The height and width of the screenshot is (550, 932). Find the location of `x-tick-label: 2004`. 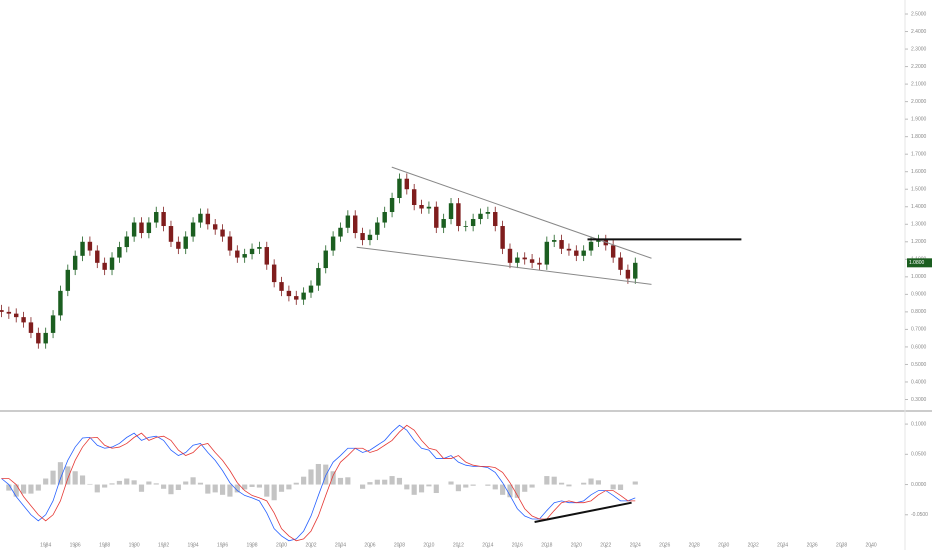

x-tick-label: 2004 is located at coordinates (340, 545).